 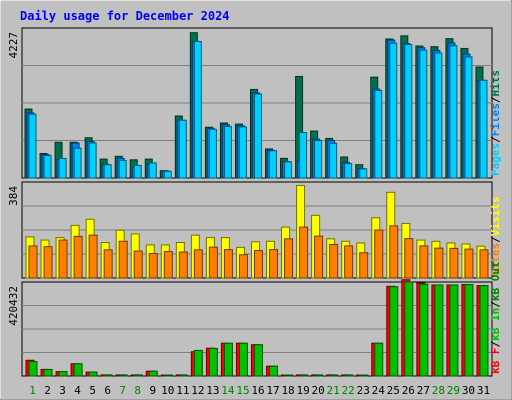 I want to click on day-label: 18, so click(x=287, y=390).